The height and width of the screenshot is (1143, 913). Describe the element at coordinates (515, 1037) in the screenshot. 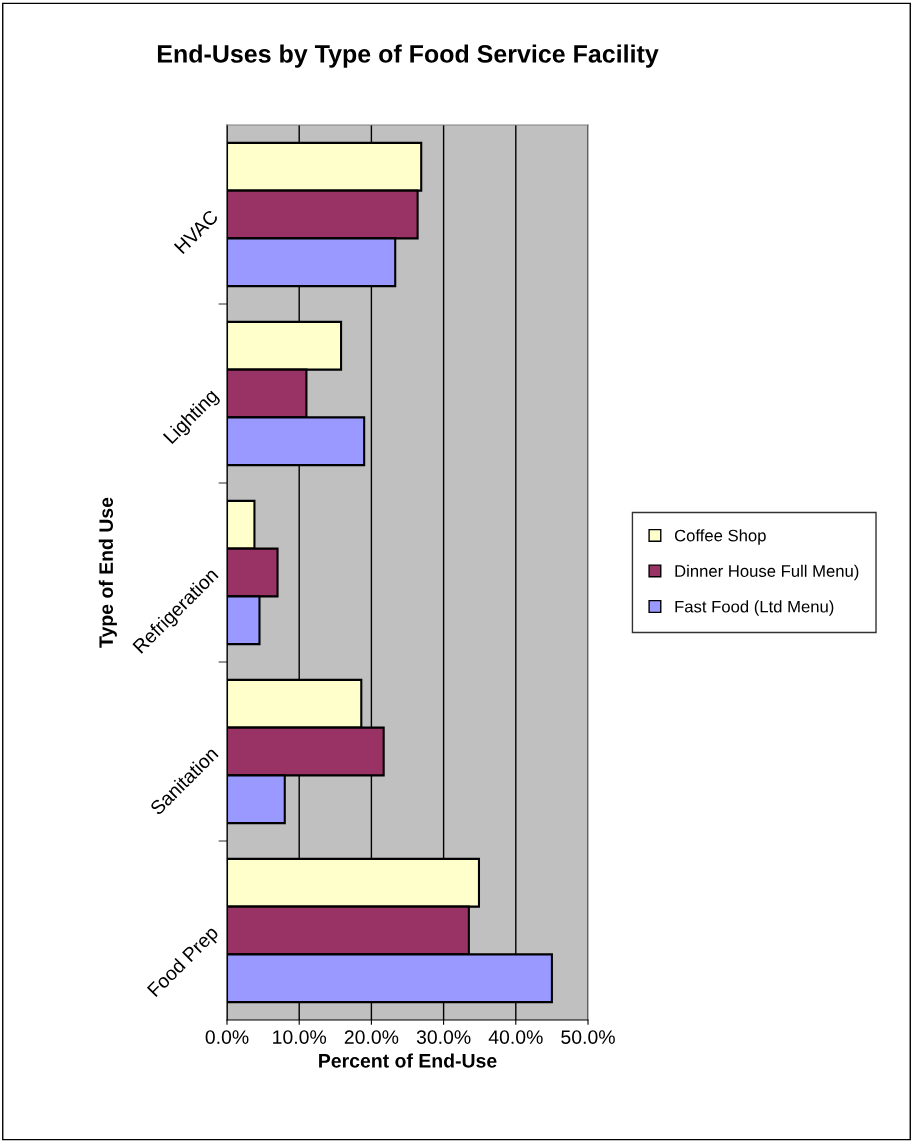

I see `x-tick-label: 40.0%` at that location.